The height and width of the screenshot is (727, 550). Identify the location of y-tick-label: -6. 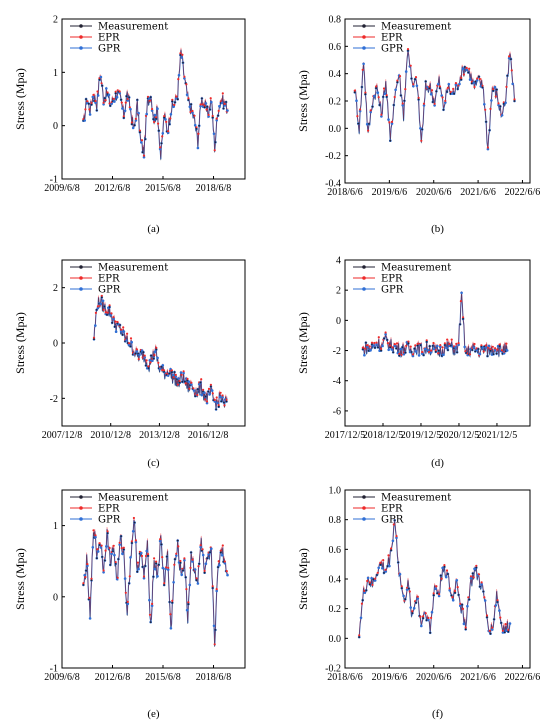
(337, 411).